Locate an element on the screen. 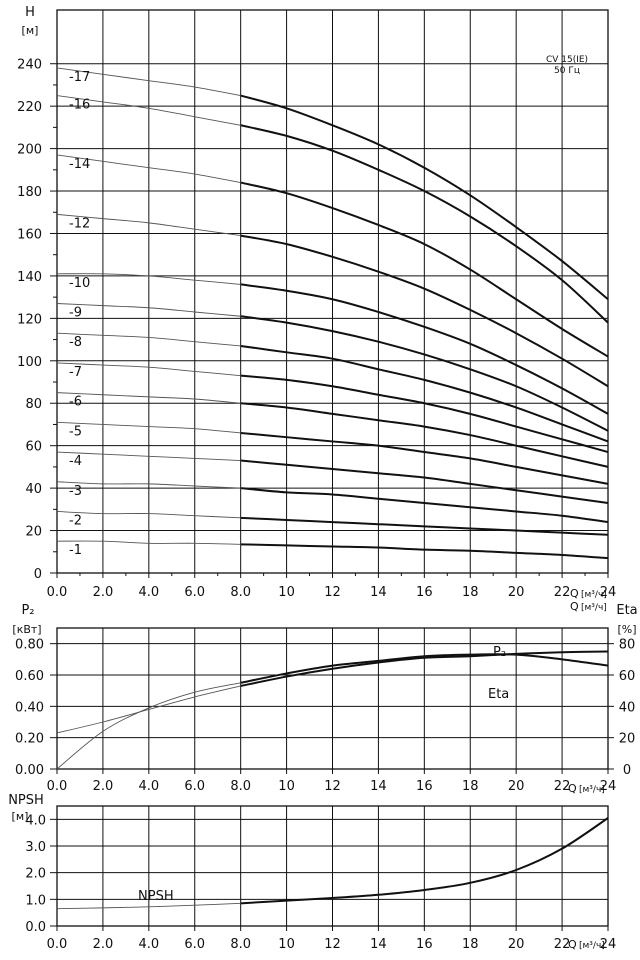 Image resolution: width=640 pixels, height=960 pixels. head-curve-stage17 is located at coordinates (424, 197).